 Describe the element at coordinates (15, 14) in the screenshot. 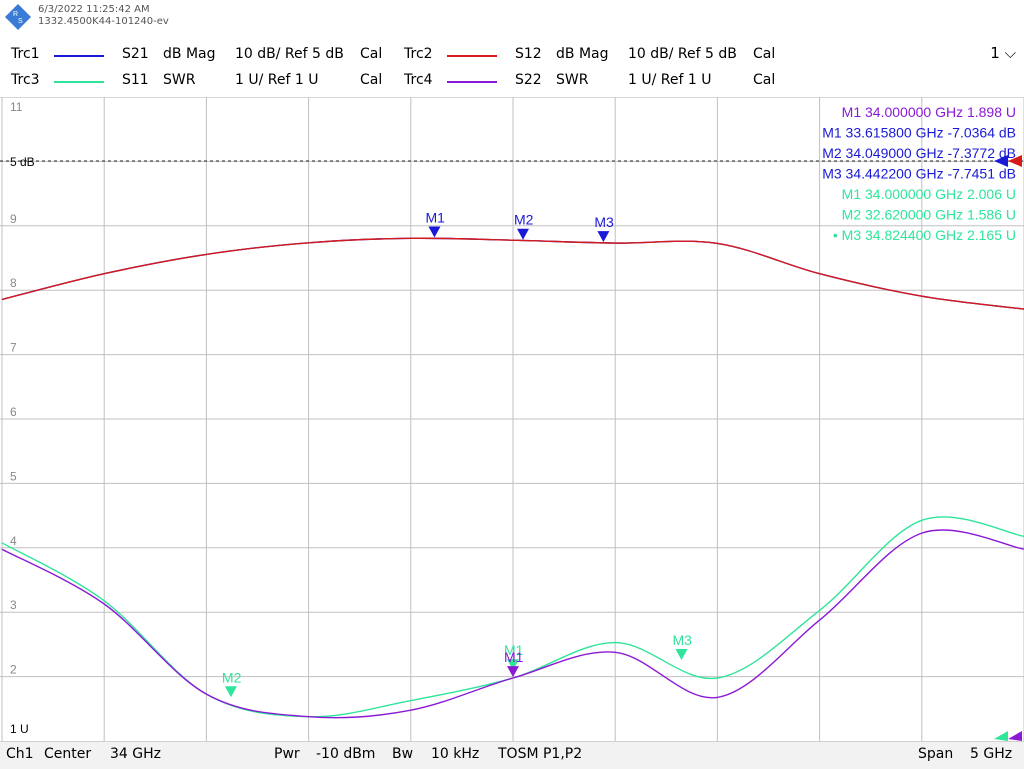

I see `svg-text: R` at that location.